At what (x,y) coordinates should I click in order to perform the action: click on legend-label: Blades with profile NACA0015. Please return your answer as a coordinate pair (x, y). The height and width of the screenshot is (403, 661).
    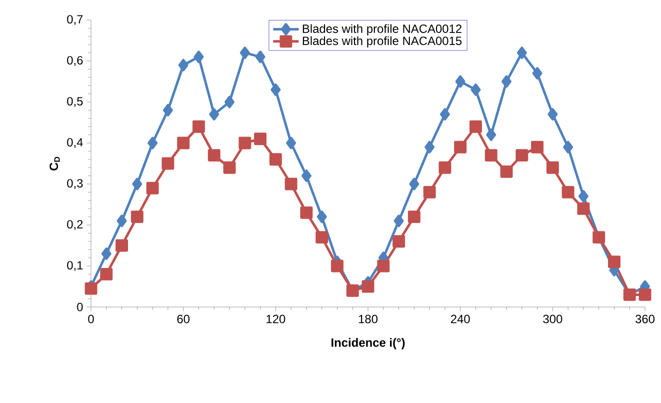
    Looking at the image, I should click on (382, 42).